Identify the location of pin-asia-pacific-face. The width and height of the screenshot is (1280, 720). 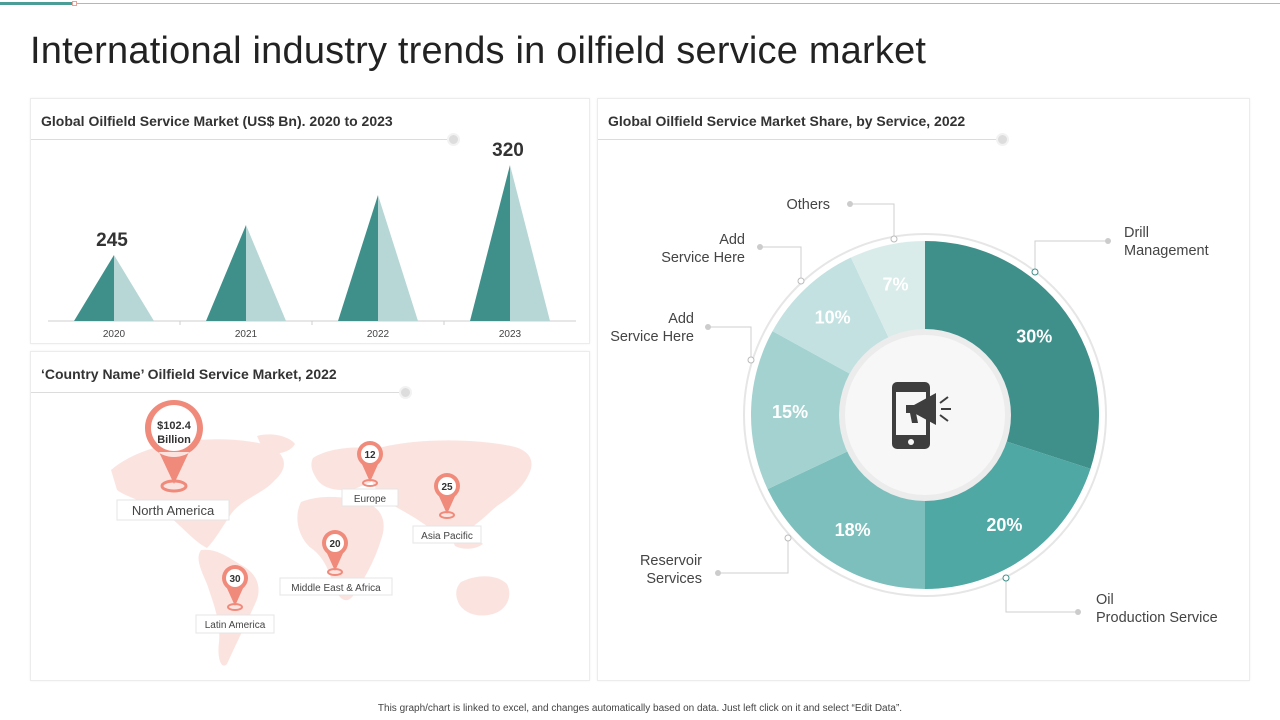
(447, 486).